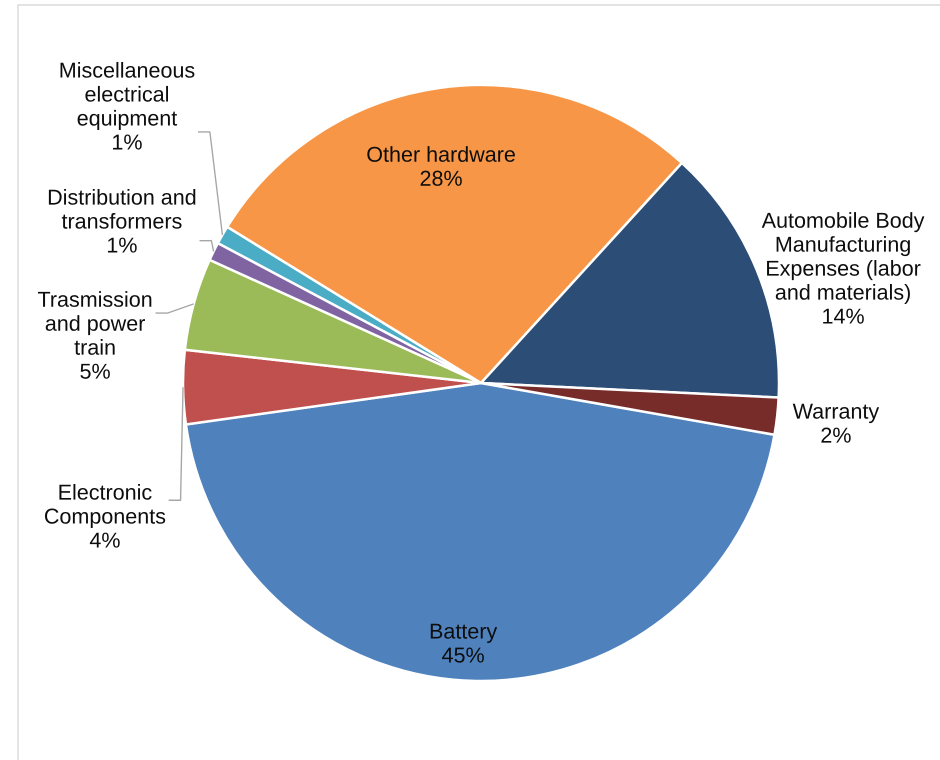  What do you see at coordinates (105, 506) in the screenshot?
I see `slice-label: Electronic Components` at bounding box center [105, 506].